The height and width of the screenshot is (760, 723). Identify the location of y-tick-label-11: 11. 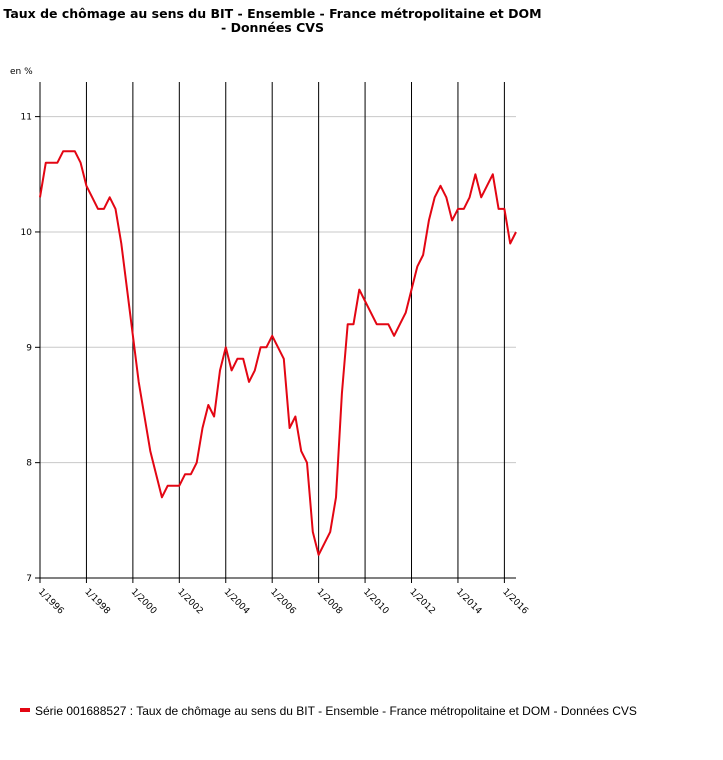
(26, 118).